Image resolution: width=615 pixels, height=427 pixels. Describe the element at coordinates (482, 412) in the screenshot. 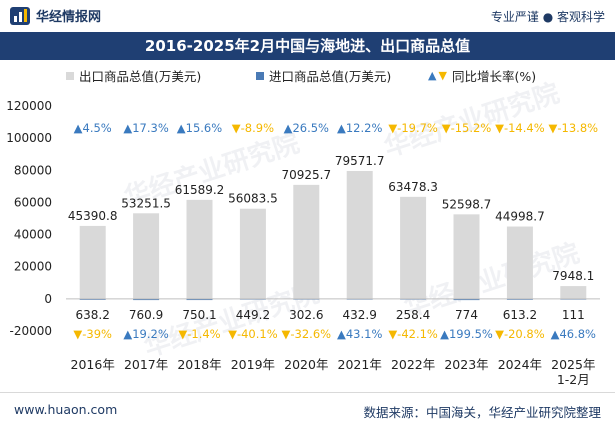

I see `data-source: 数据来源：中国海关，华经产业研究院整理` at that location.